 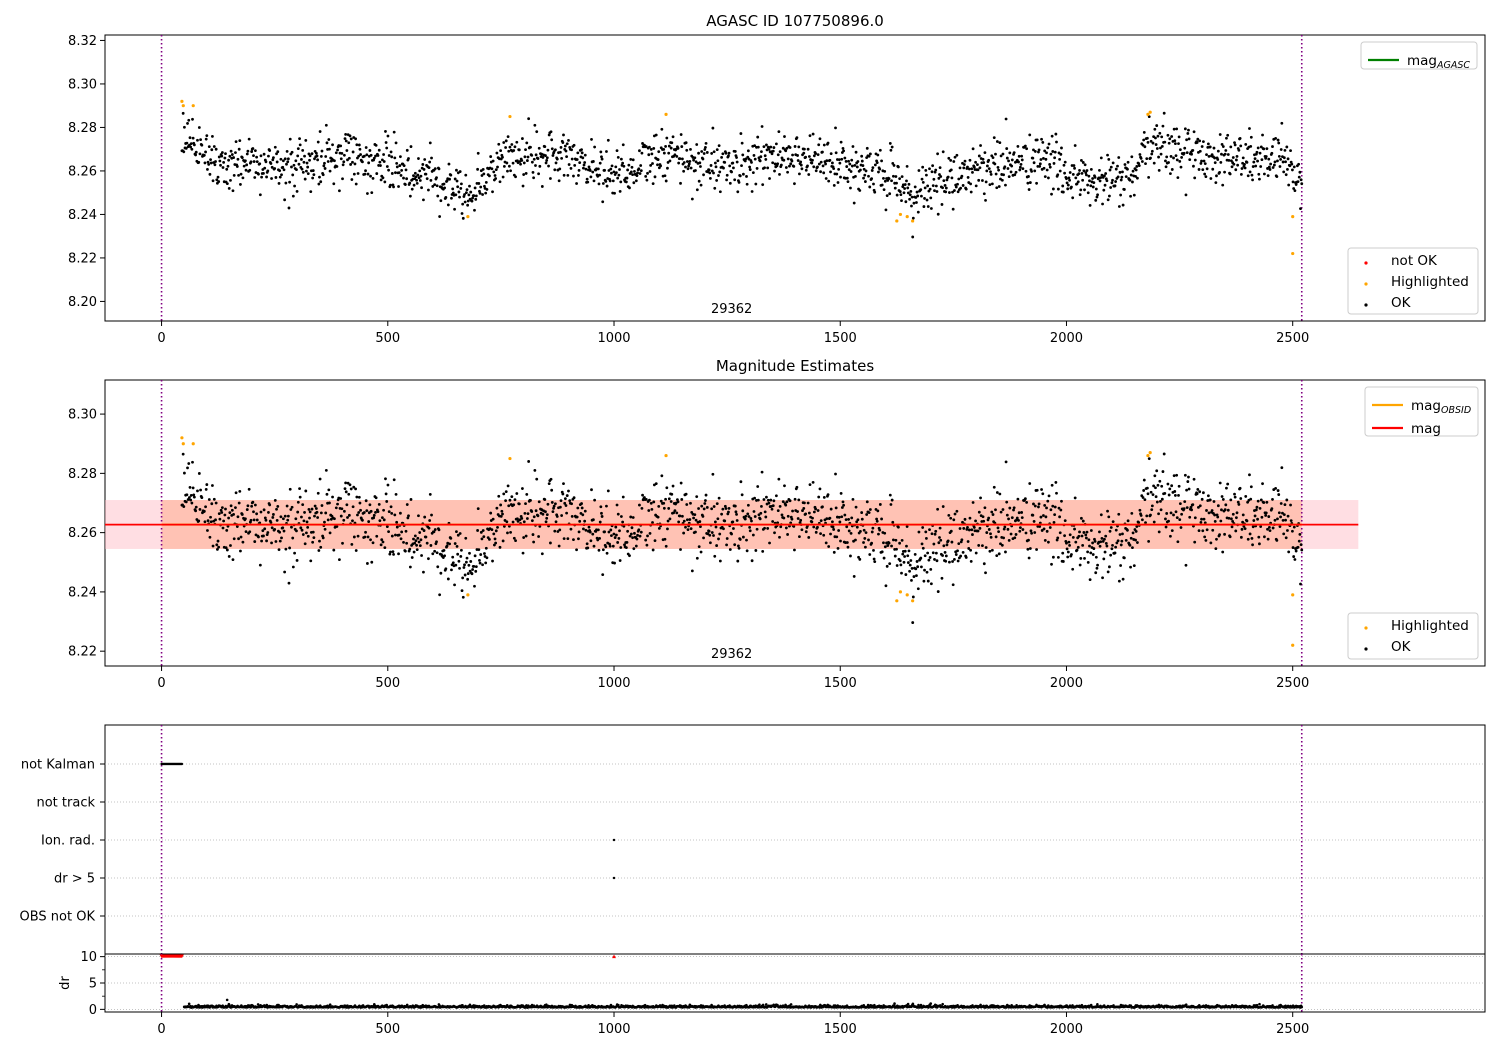 I want to click on highlighted-point, so click(x=666, y=455).